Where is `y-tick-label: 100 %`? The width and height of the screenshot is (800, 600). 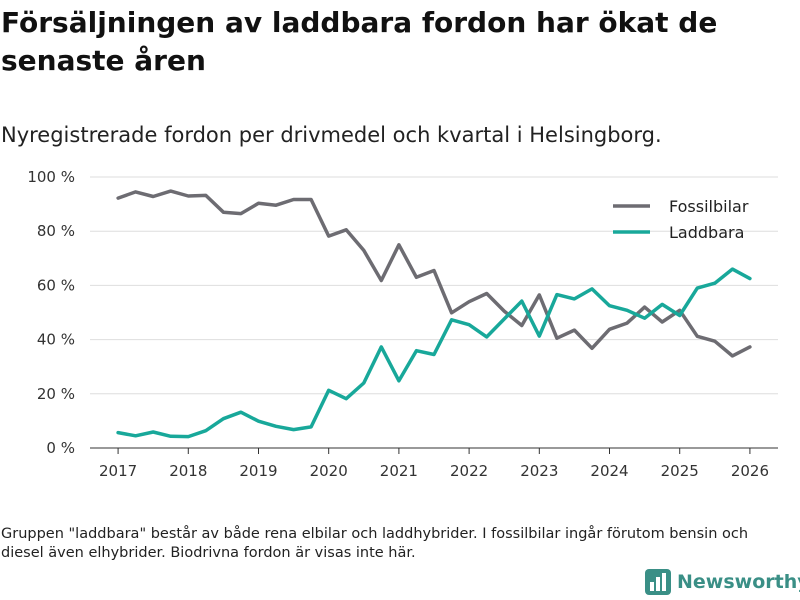 y-tick-label: 100 % is located at coordinates (51, 177).